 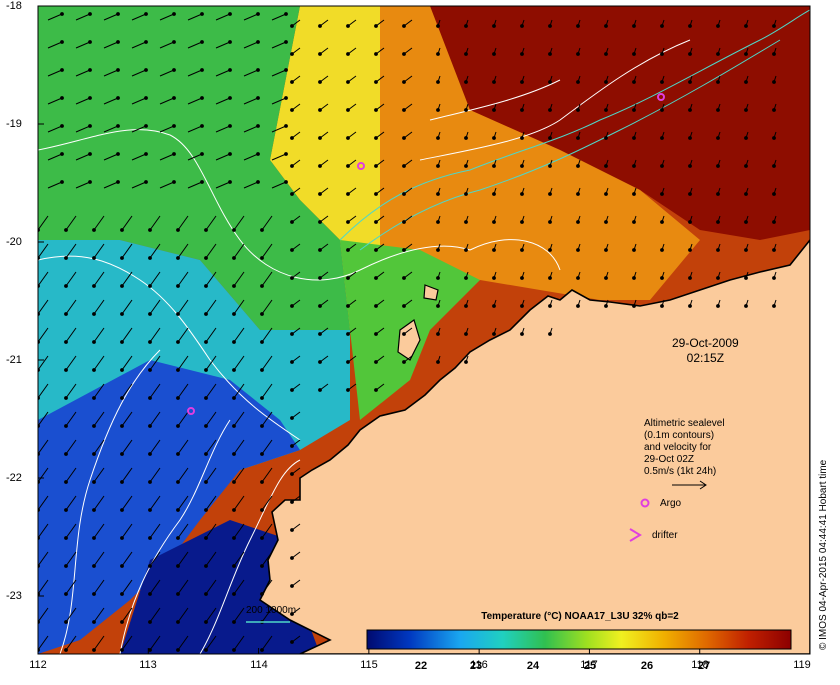 I want to click on colorbar-tick-label: 25, so click(x=590, y=666).